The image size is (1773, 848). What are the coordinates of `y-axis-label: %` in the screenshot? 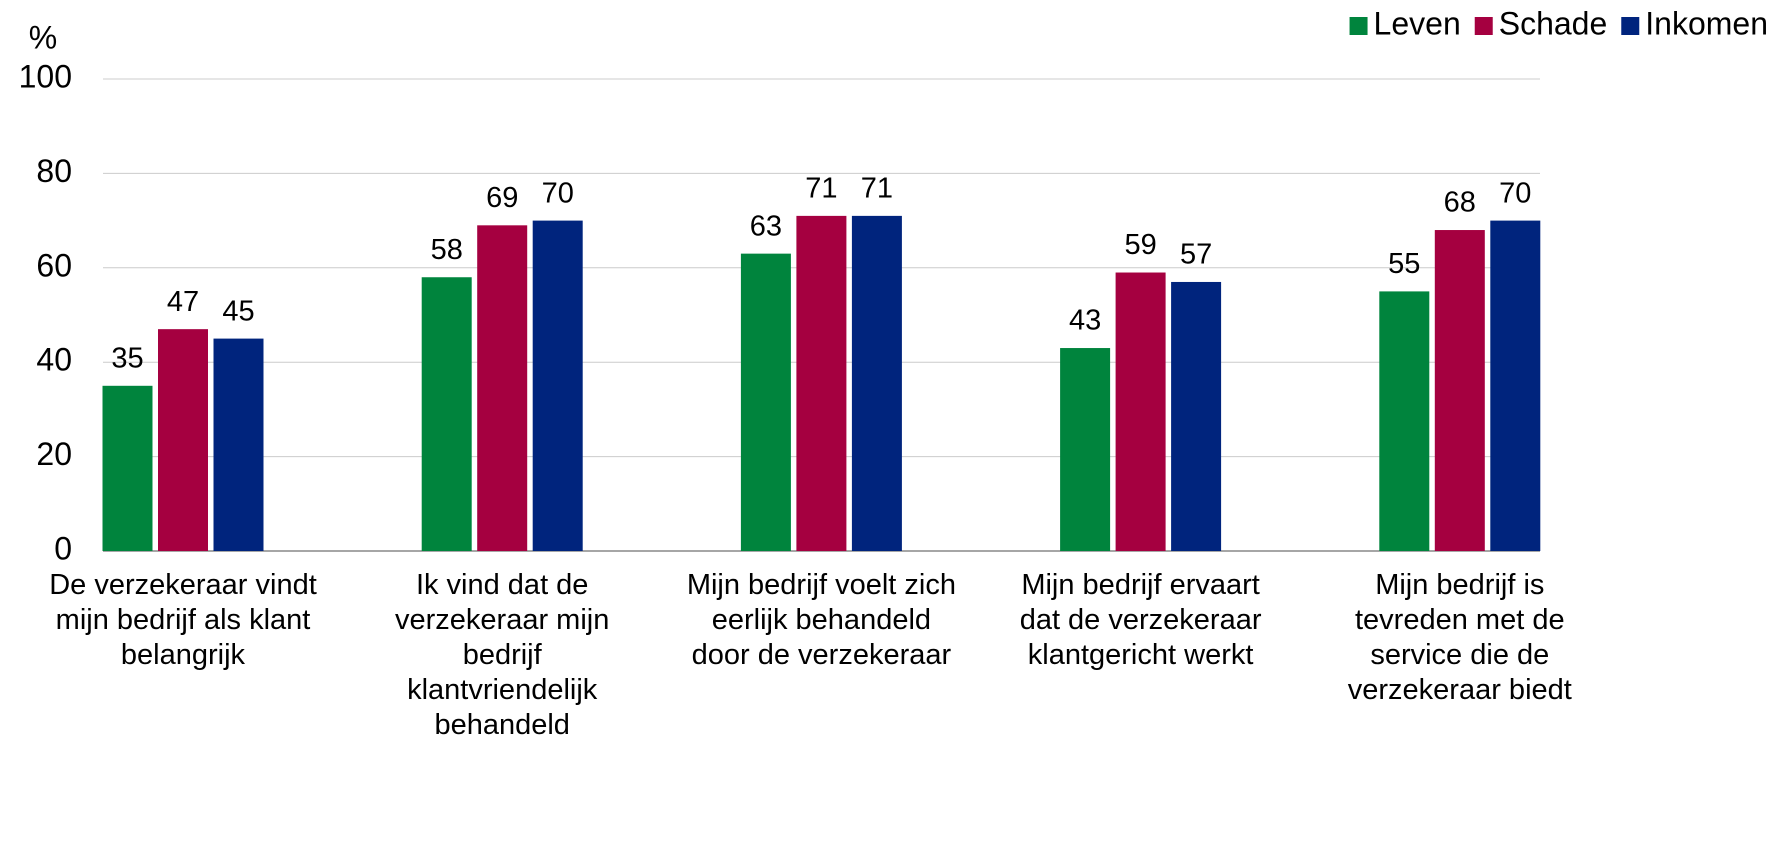 It's located at (43, 37).